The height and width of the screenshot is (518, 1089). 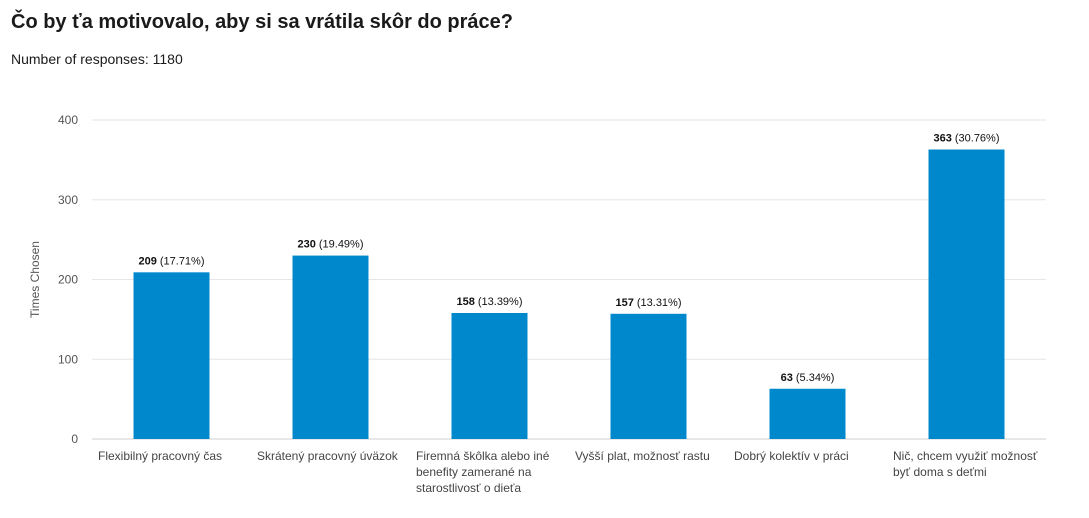 I want to click on data-label-percent: (19.49%), so click(x=341, y=245).